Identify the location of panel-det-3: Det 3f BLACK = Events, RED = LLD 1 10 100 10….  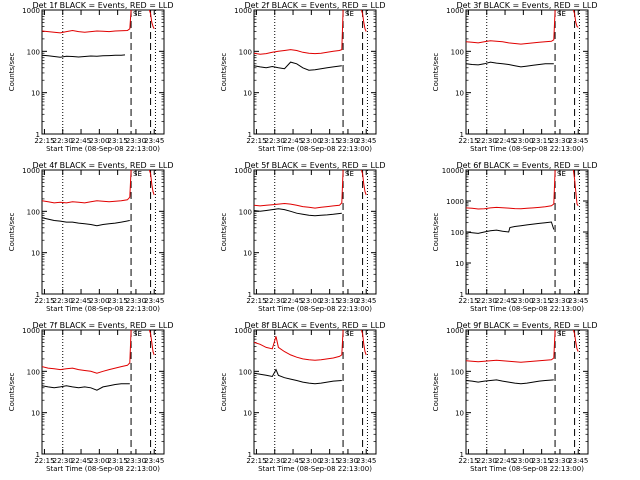
(515, 77).